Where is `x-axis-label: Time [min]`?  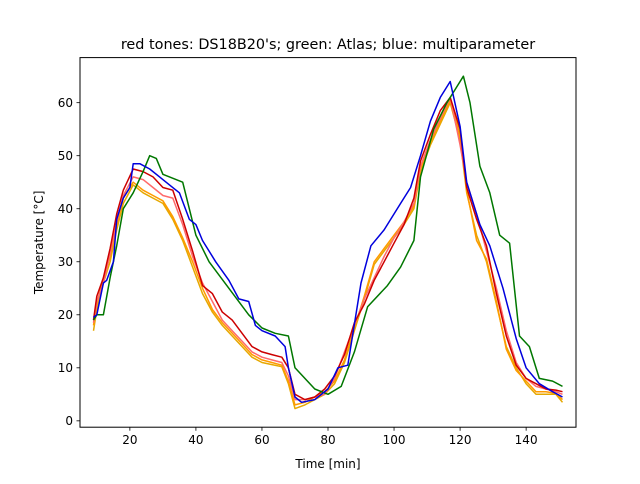 x-axis-label: Time [min] is located at coordinates (327, 464).